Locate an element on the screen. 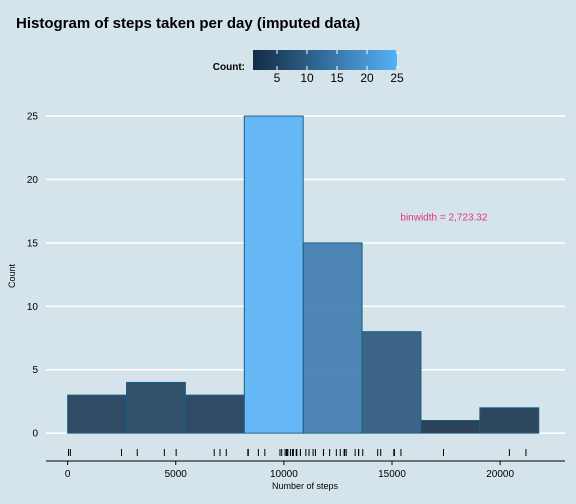 The image size is (576, 504). legend: Count: 5 10 15 20 25 is located at coordinates (308, 67).